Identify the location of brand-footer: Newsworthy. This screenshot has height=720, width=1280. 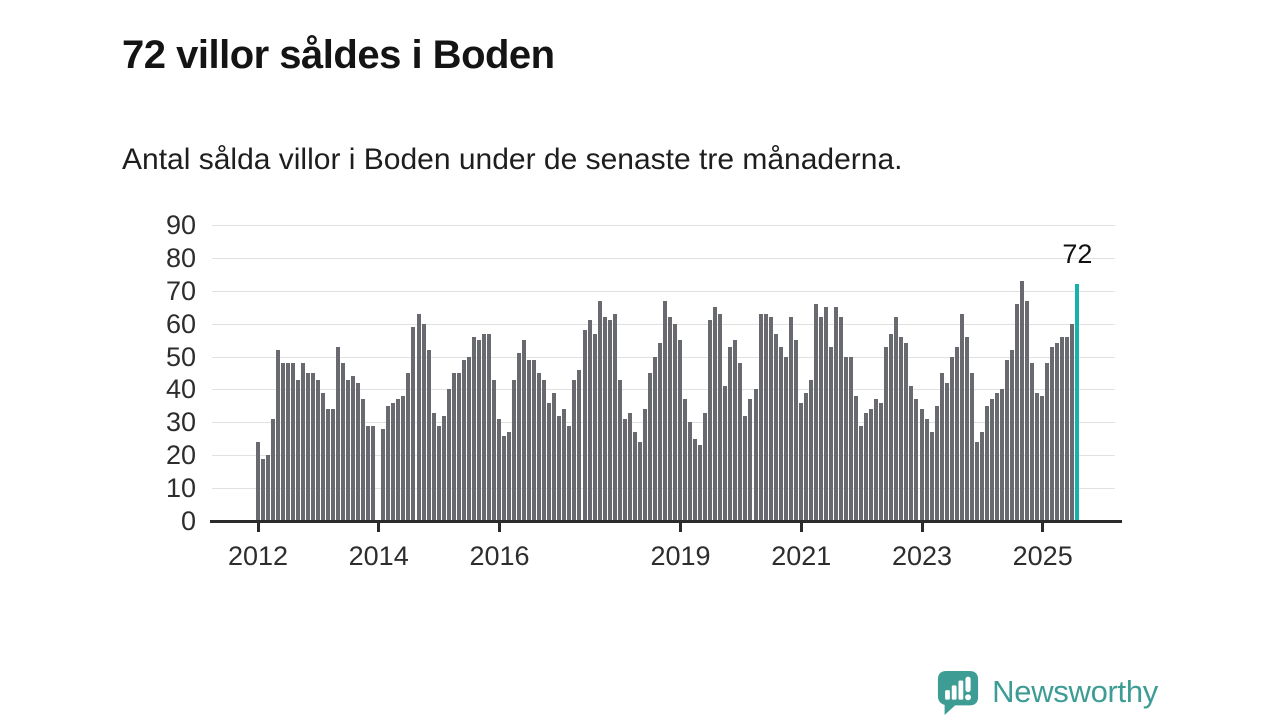
(1047, 692).